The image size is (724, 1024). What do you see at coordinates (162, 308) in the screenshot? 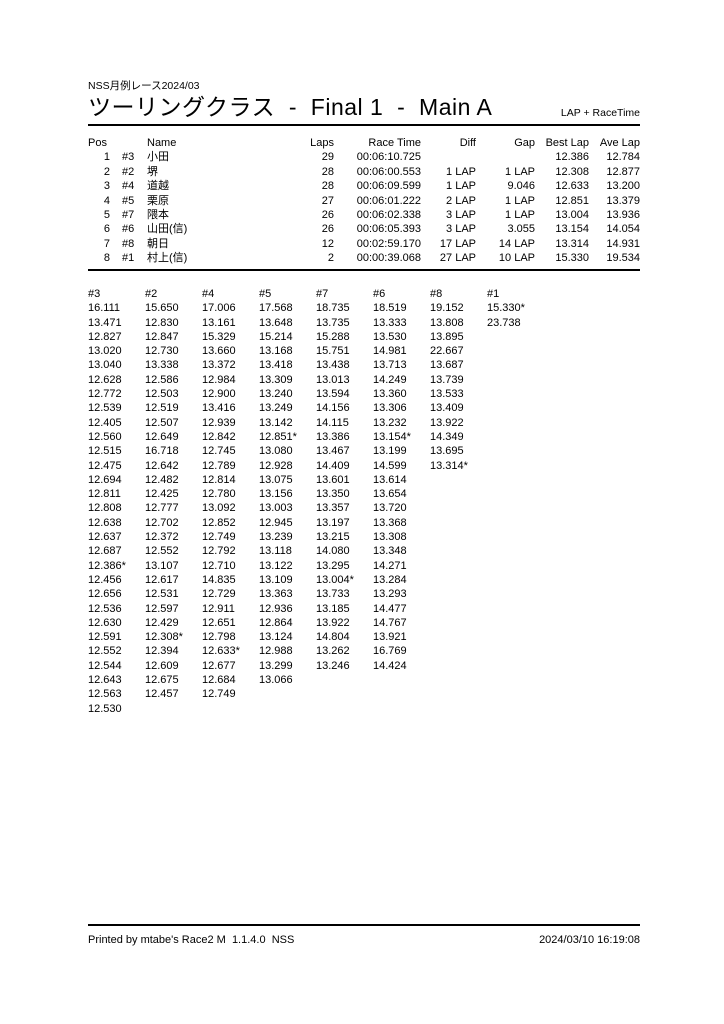
I see `lap-time: 15.650` at bounding box center [162, 308].